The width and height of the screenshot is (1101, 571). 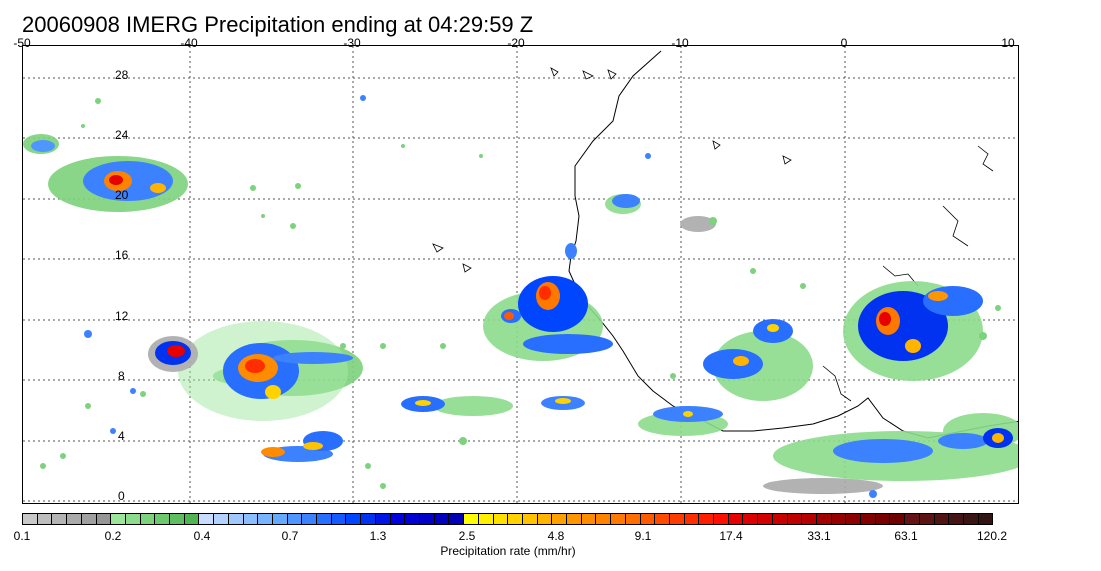 I want to click on colorbar-caption: Precipitation rate (mm/hr), so click(x=508, y=551).